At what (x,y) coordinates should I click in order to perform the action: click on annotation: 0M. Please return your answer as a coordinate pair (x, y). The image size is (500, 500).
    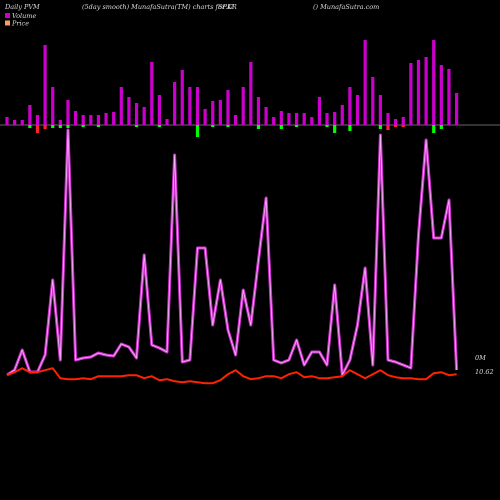
    Looking at the image, I should click on (480, 358).